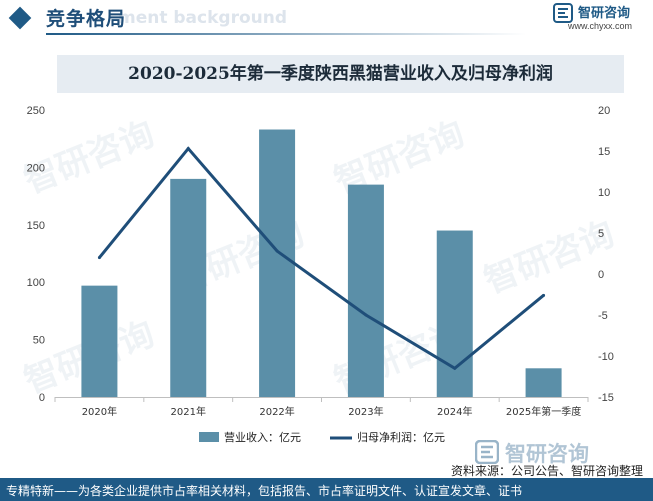 Image resolution: width=653 pixels, height=501 pixels. What do you see at coordinates (604, 111) in the screenshot?
I see `y-right-tick-label: 20` at bounding box center [604, 111].